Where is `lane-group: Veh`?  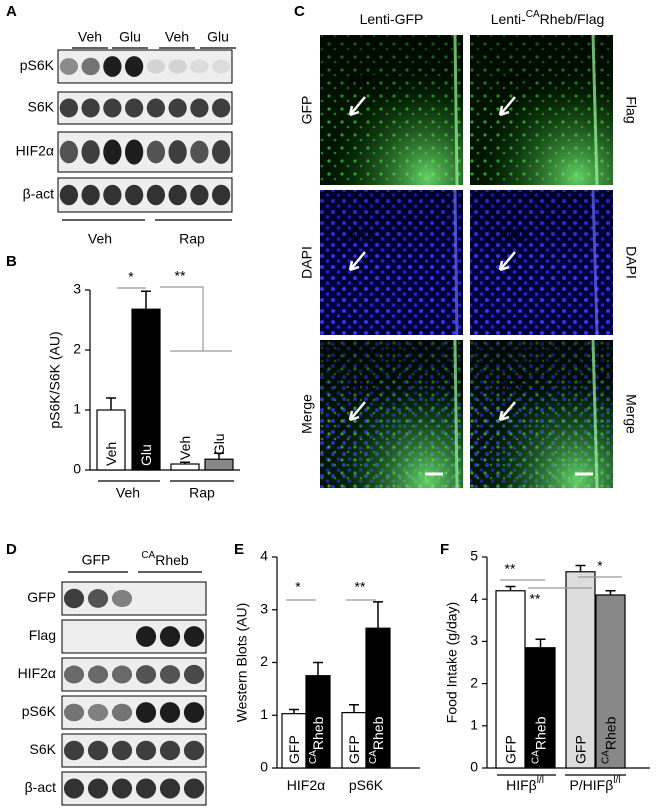 lane-group: Veh is located at coordinates (90, 37).